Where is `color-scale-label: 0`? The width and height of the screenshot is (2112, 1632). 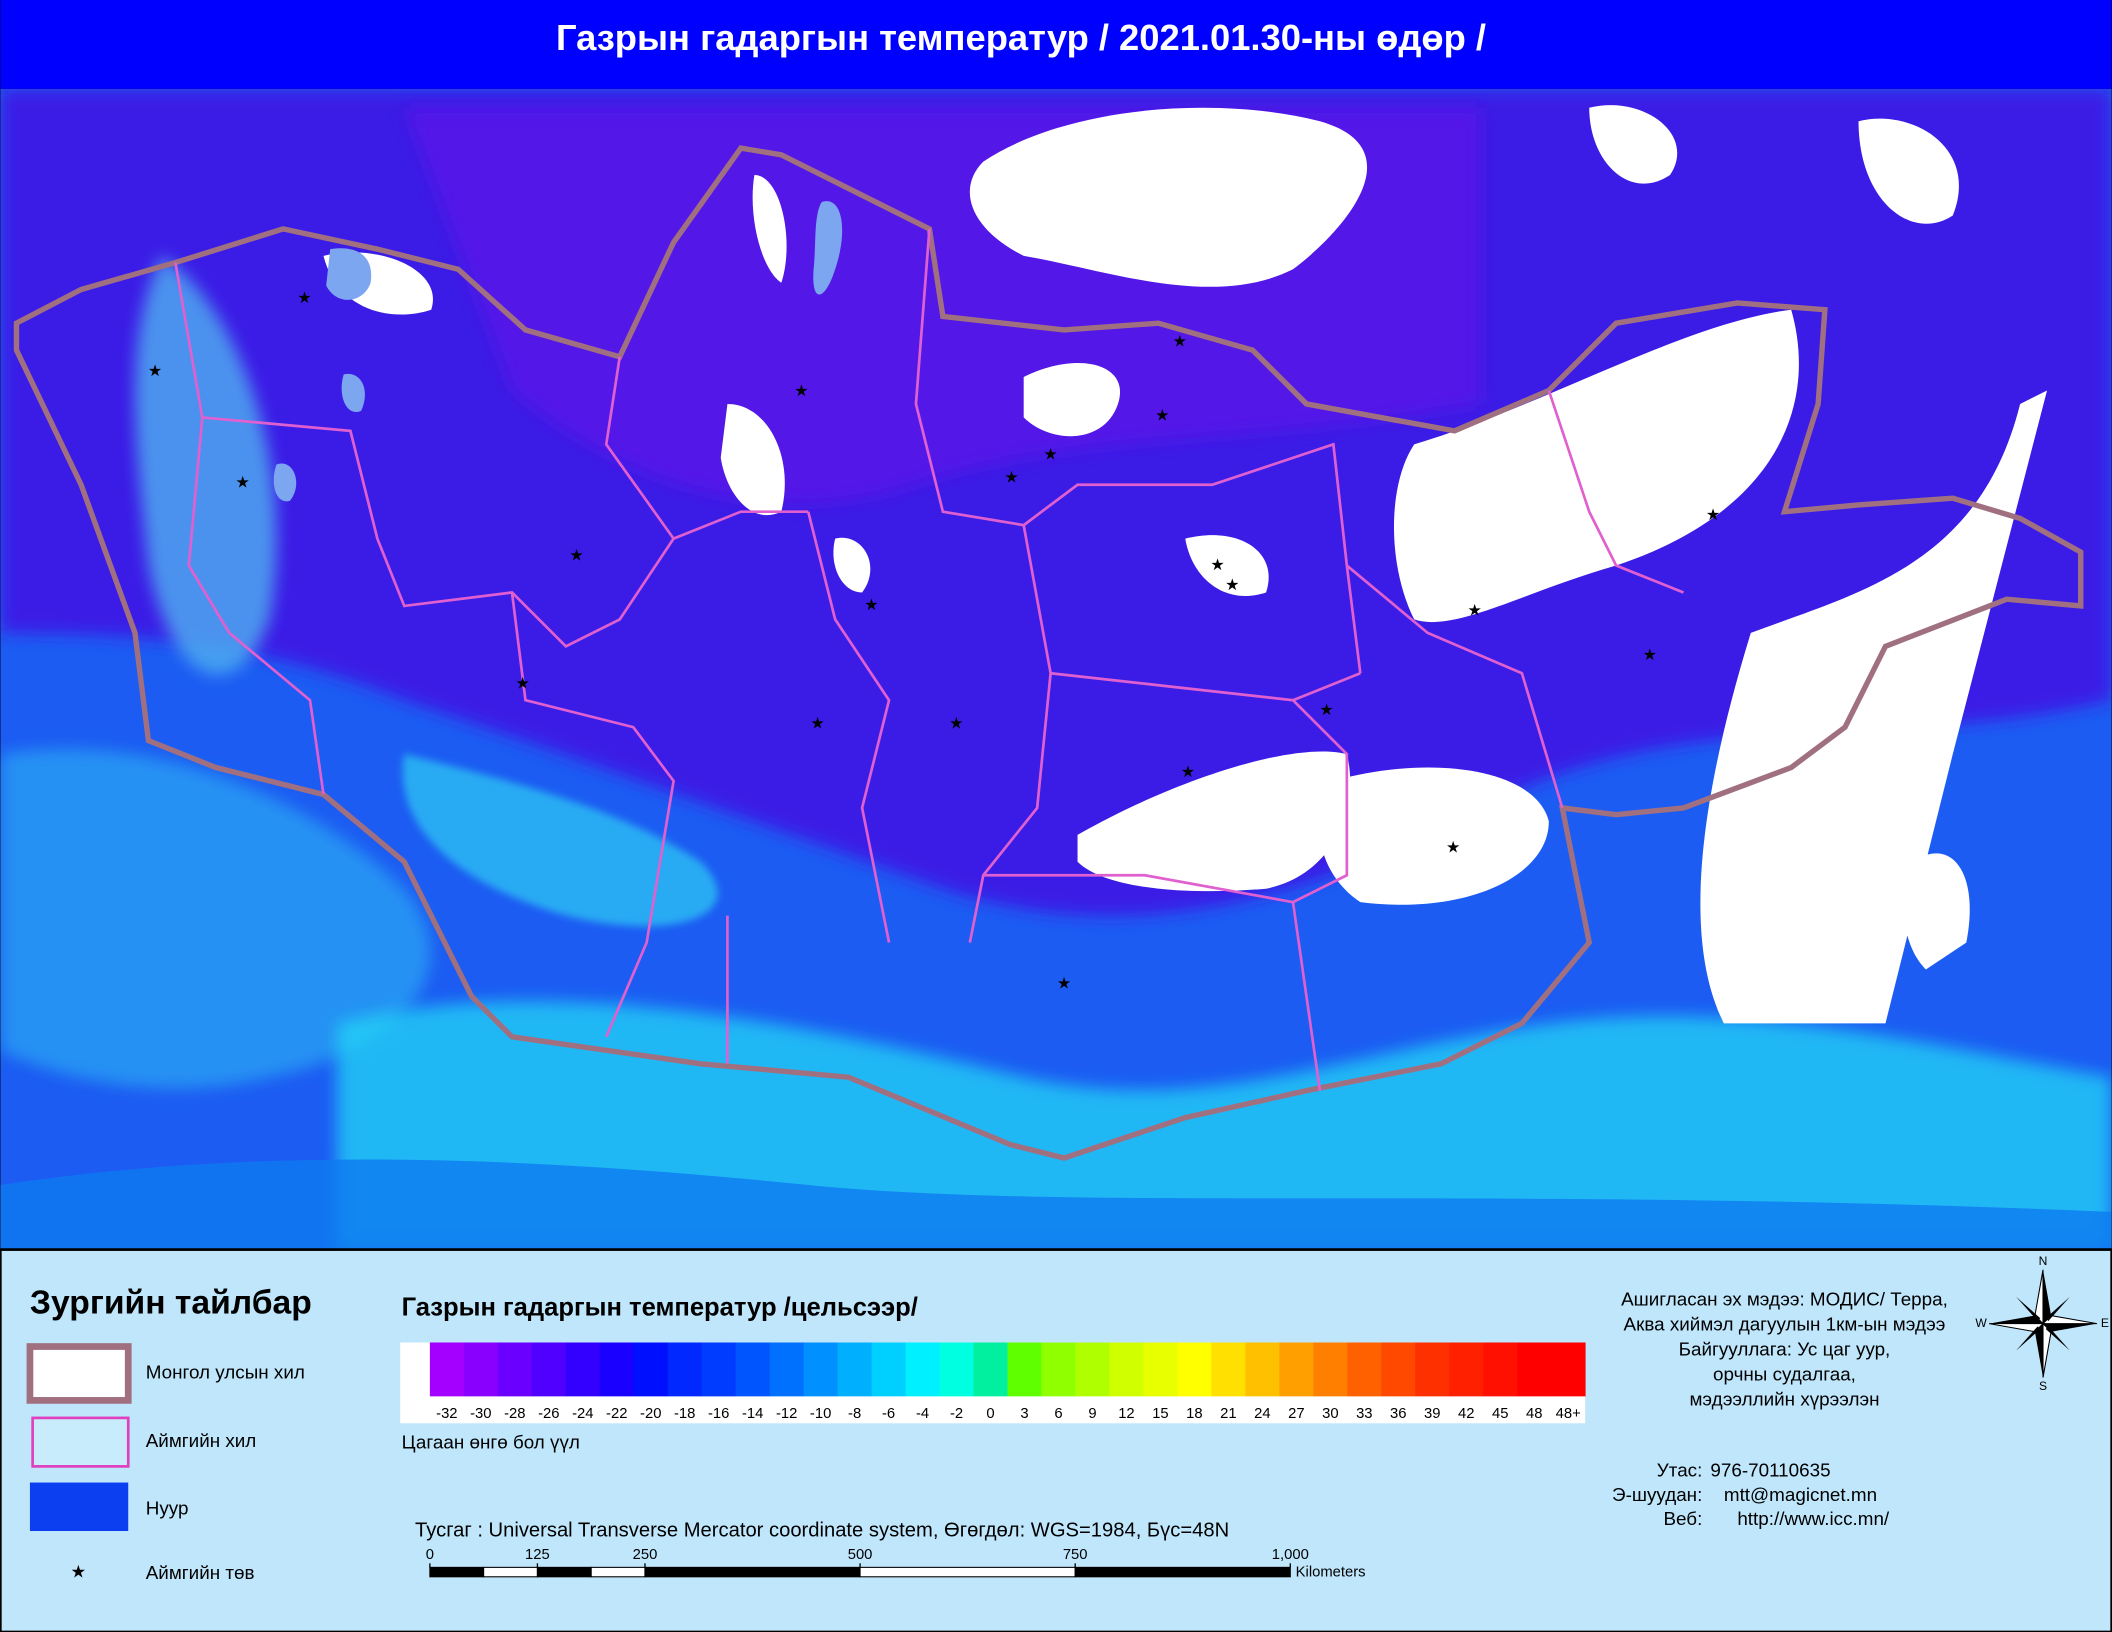
color-scale-label: 0 is located at coordinates (990, 1414).